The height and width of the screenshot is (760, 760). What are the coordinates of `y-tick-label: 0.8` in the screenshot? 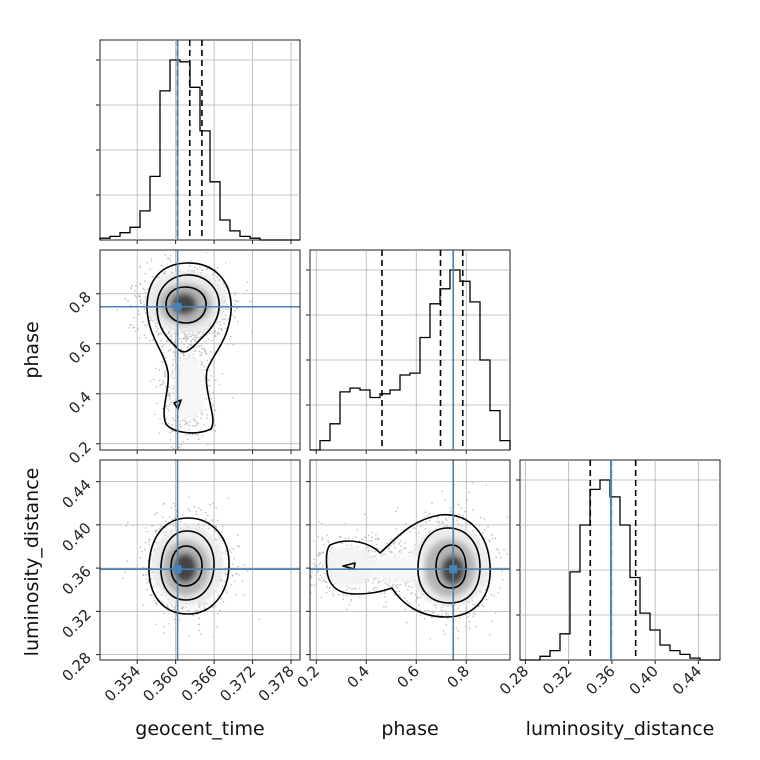 It's located at (80, 303).